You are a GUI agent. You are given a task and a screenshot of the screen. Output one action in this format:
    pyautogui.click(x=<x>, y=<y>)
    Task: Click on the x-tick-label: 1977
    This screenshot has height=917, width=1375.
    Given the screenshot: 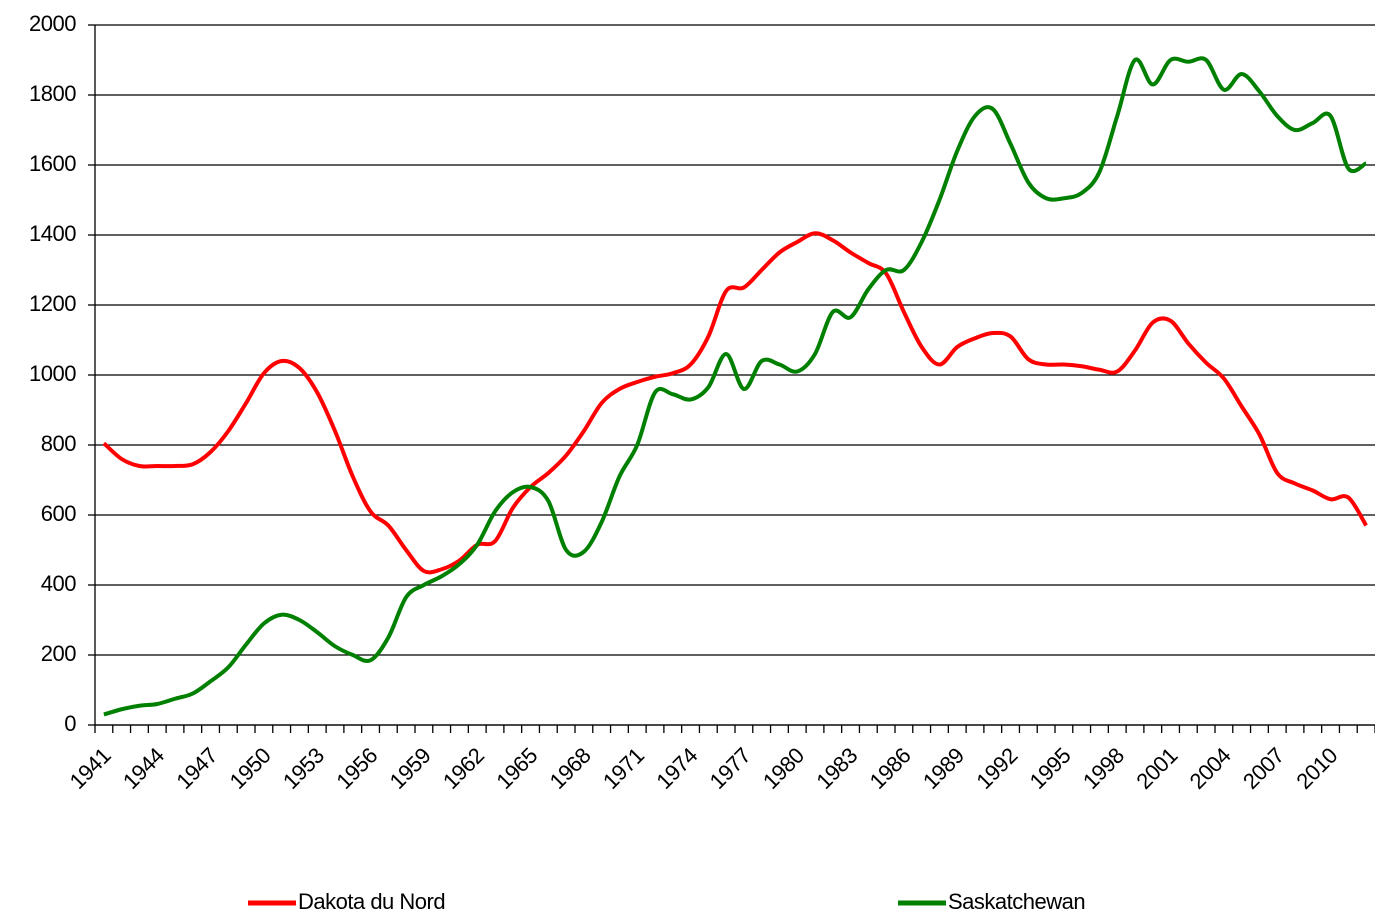 What is the action you would take?
    pyautogui.click(x=730, y=768)
    